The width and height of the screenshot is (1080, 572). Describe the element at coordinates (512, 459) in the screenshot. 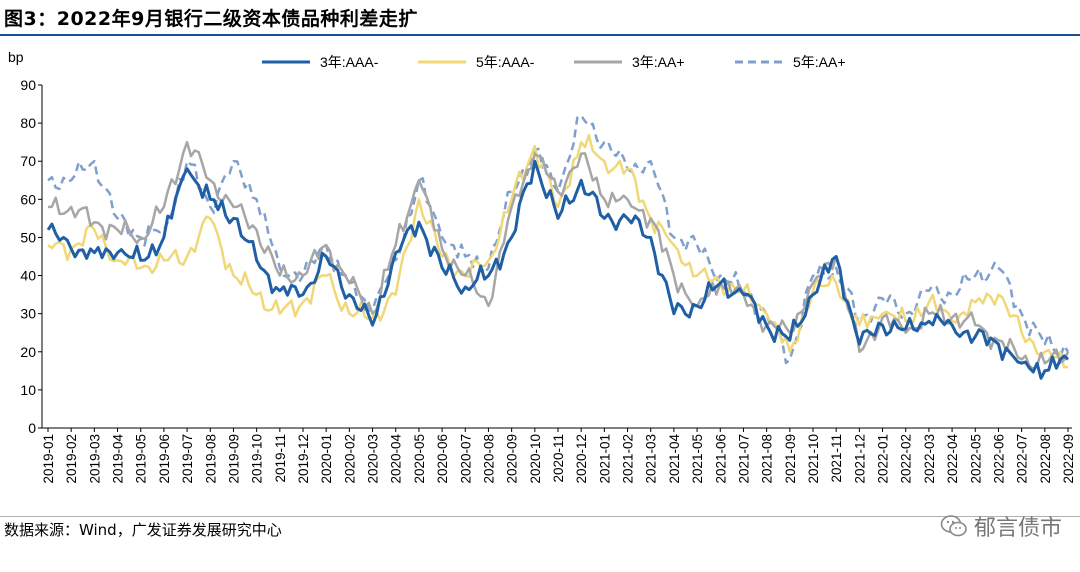

I see `x-tick-label: 2020-09` at that location.